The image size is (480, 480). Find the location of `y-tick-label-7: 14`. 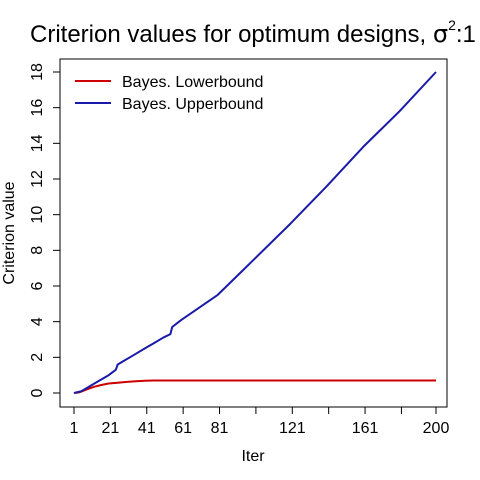

y-tick-label-7: 14 is located at coordinates (37, 143).